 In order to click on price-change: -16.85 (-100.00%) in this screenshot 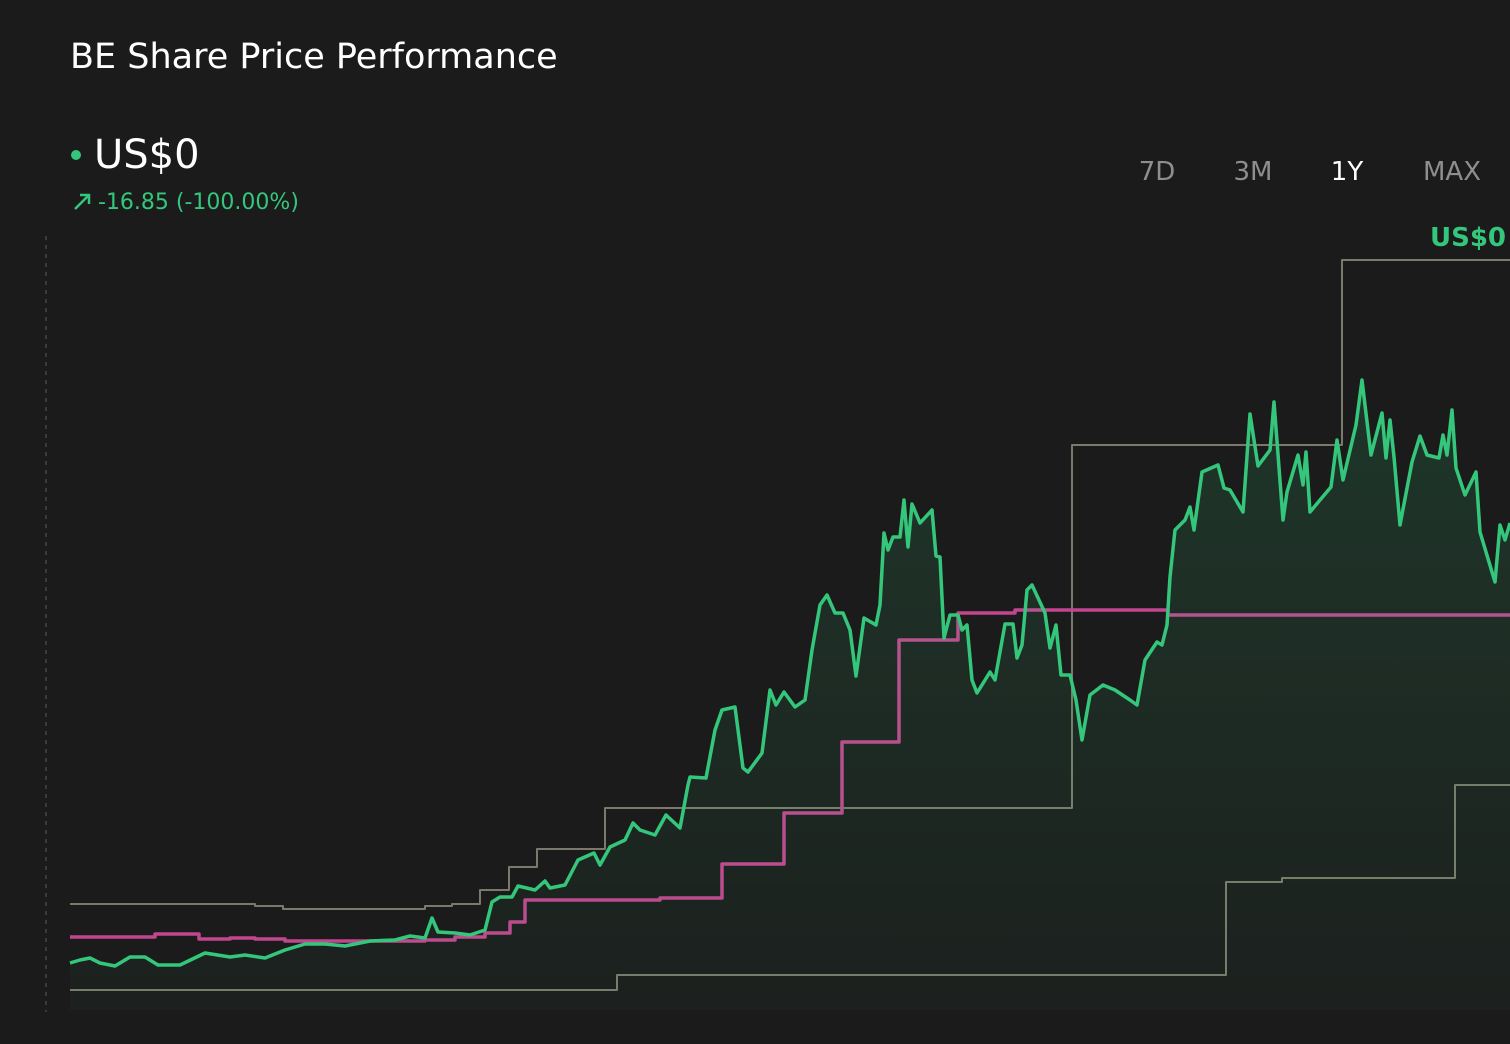, I will do `click(198, 202)`.